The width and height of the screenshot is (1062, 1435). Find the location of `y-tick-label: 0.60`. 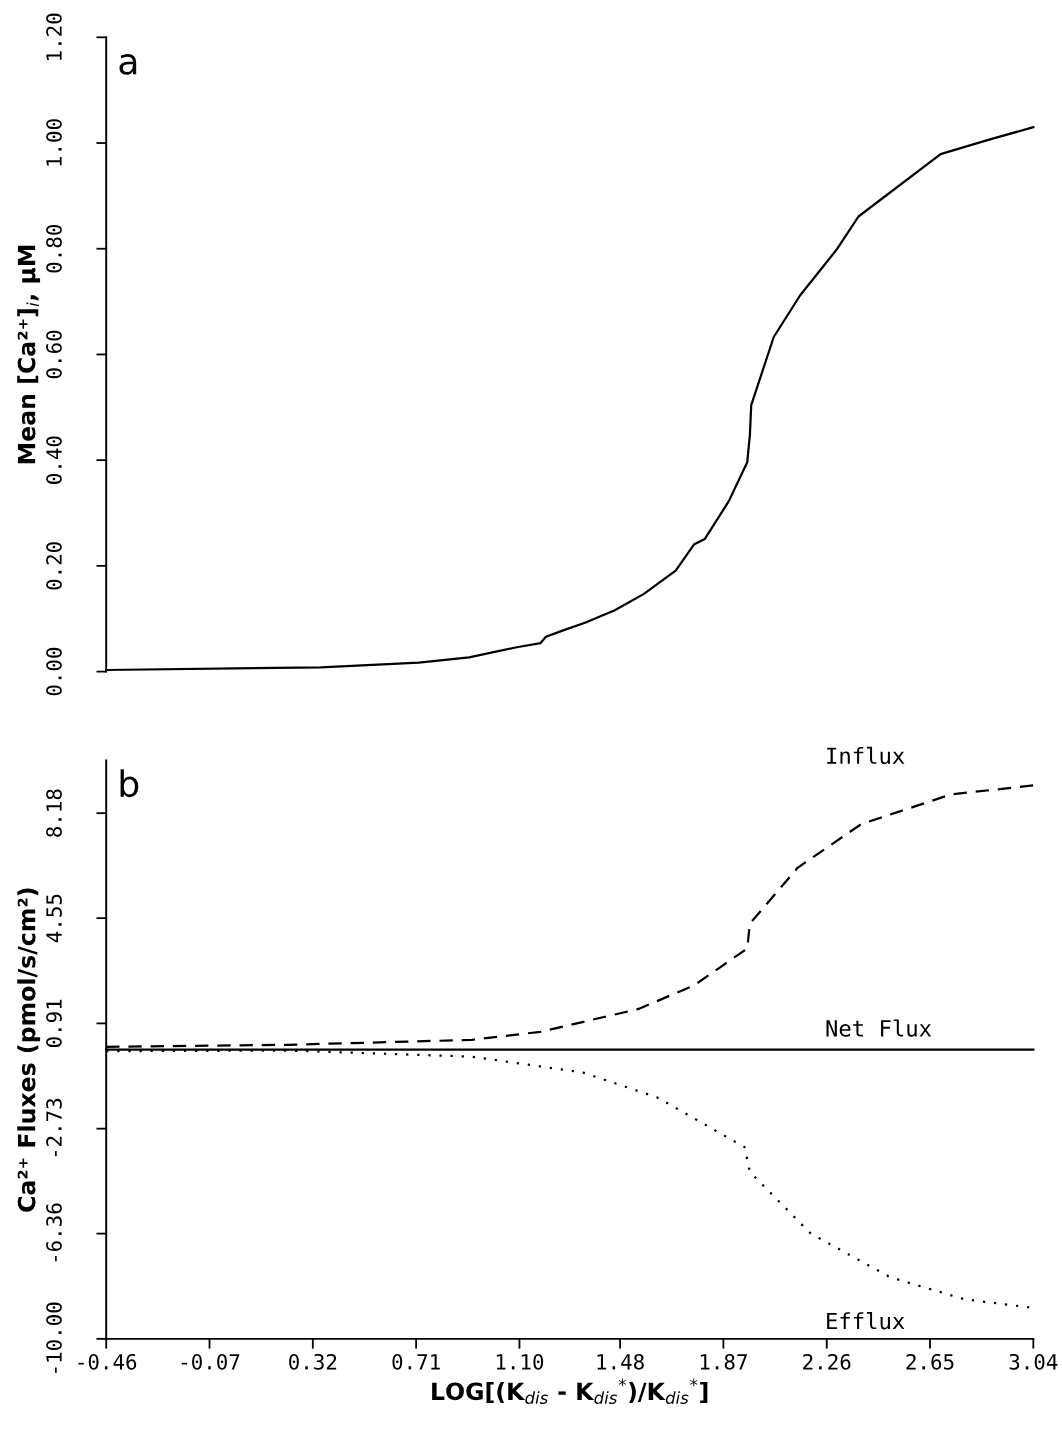

y-tick-label: 0.60 is located at coordinates (54, 354).